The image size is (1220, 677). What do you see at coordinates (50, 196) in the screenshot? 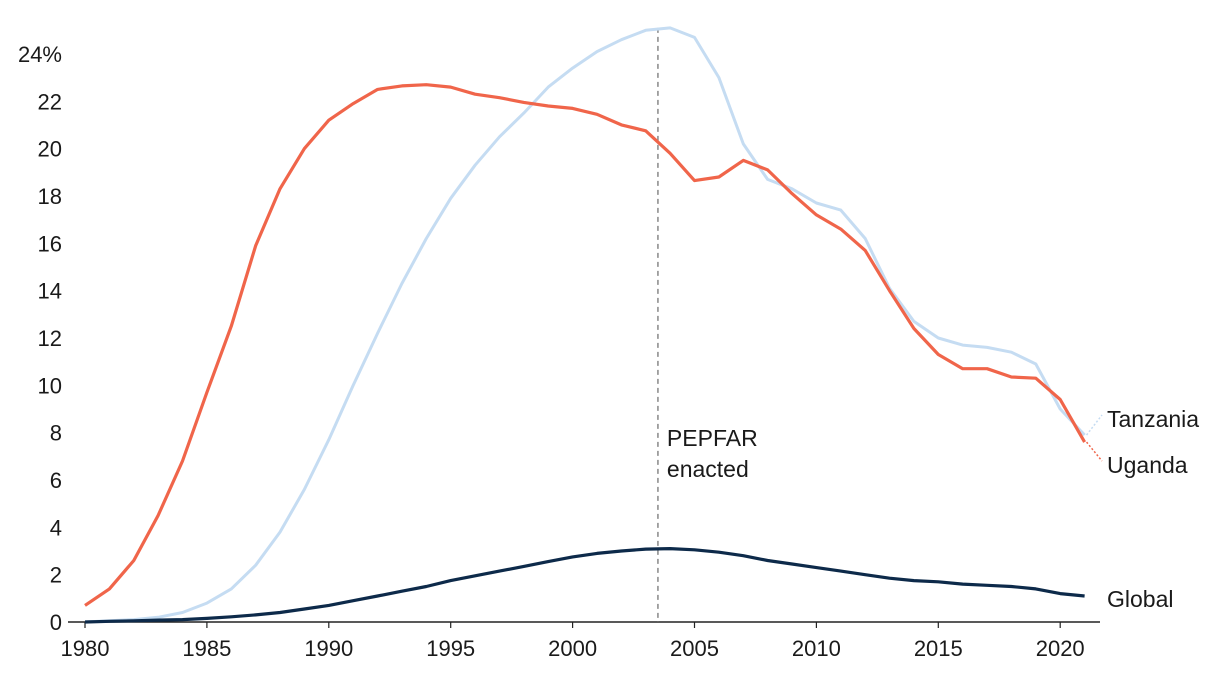
I see `y-tick-label: 18` at bounding box center [50, 196].